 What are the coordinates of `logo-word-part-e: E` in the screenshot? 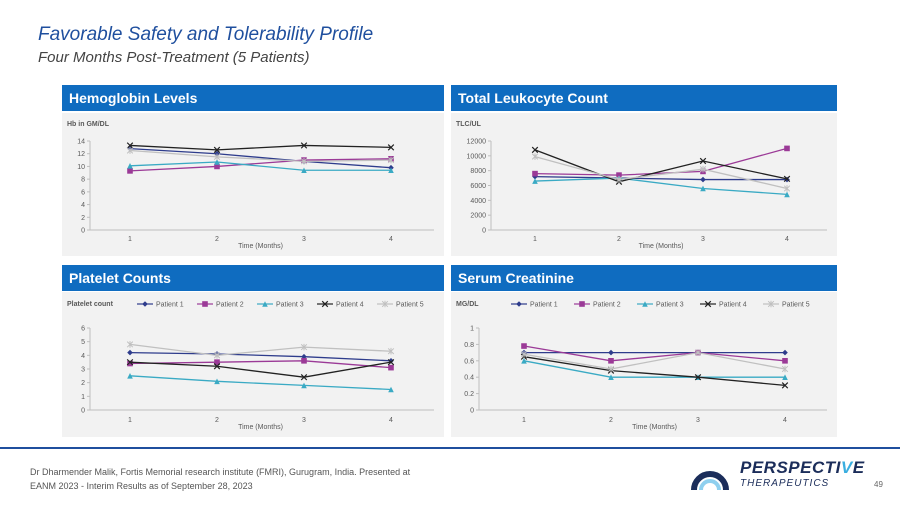 It's located at (858, 467).